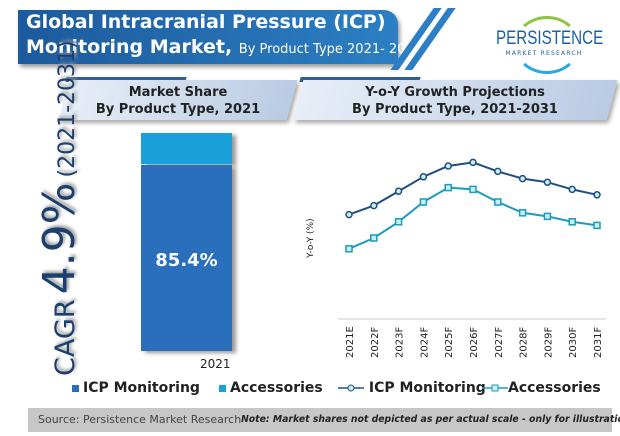 The width and height of the screenshot is (620, 436). Describe the element at coordinates (206, 22) in the screenshot. I see `title-line1: Global Intracranial Pressure (ICP)` at that location.